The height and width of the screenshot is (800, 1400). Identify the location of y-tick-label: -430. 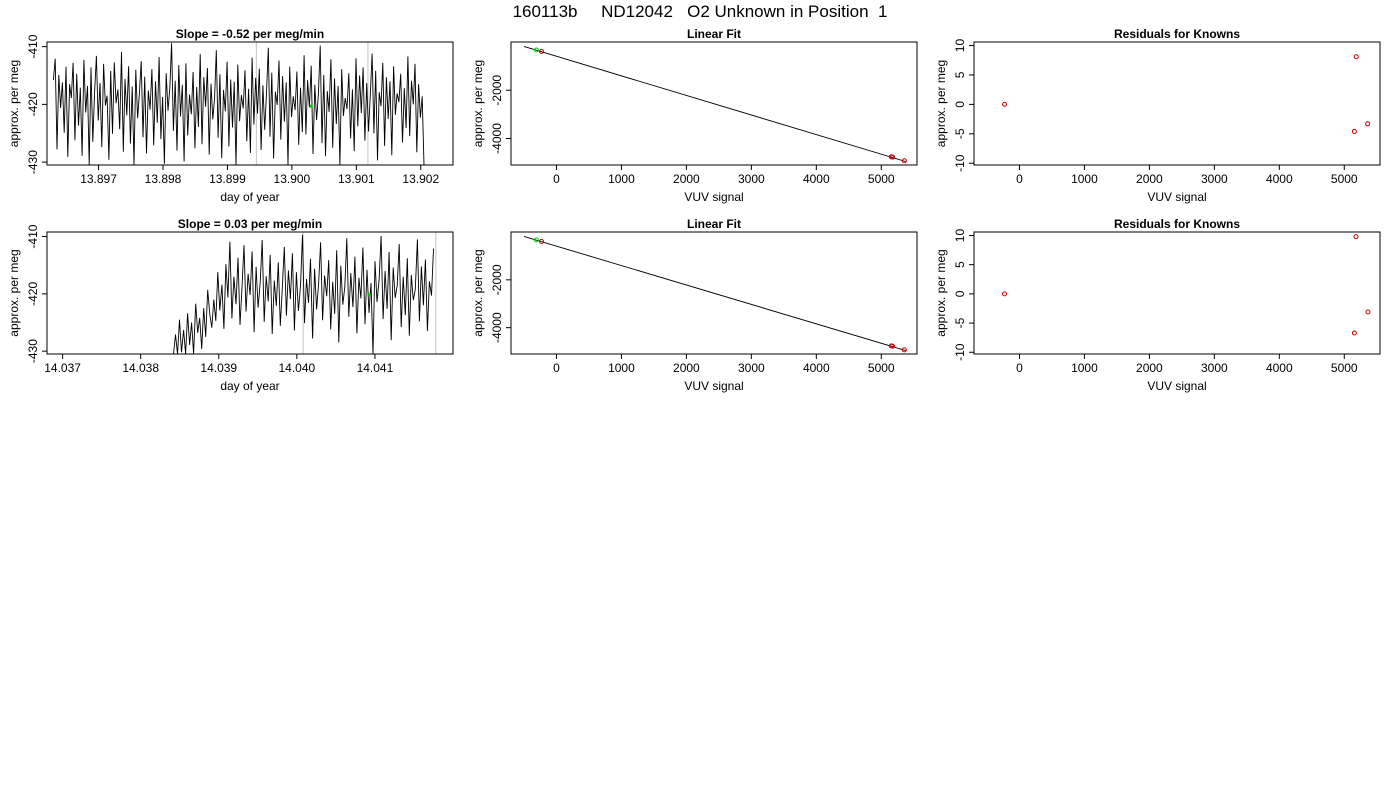
(33, 351).